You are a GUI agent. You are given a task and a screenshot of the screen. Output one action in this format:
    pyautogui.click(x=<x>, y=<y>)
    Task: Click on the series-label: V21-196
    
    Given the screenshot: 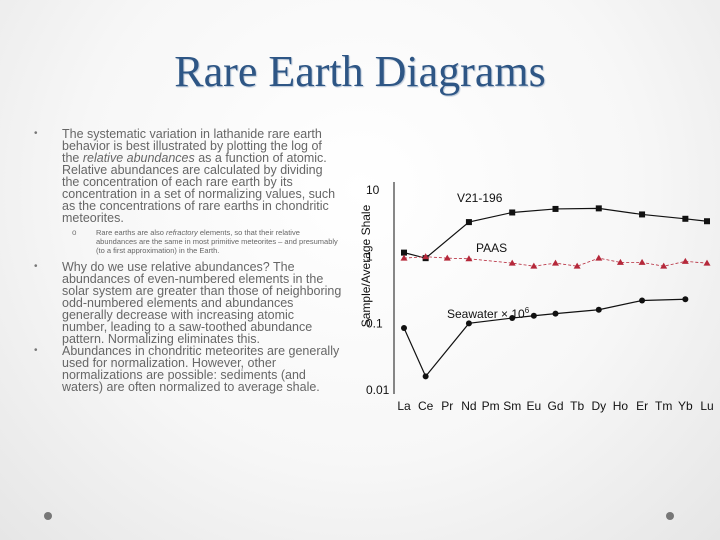 What is the action you would take?
    pyautogui.click(x=480, y=198)
    